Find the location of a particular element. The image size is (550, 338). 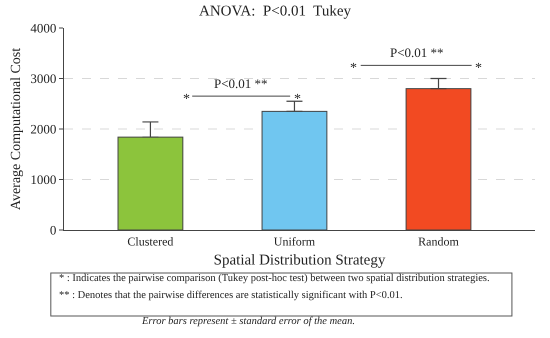

chart-title: ANOVA: P<0.01 Tukey is located at coordinates (275, 12).